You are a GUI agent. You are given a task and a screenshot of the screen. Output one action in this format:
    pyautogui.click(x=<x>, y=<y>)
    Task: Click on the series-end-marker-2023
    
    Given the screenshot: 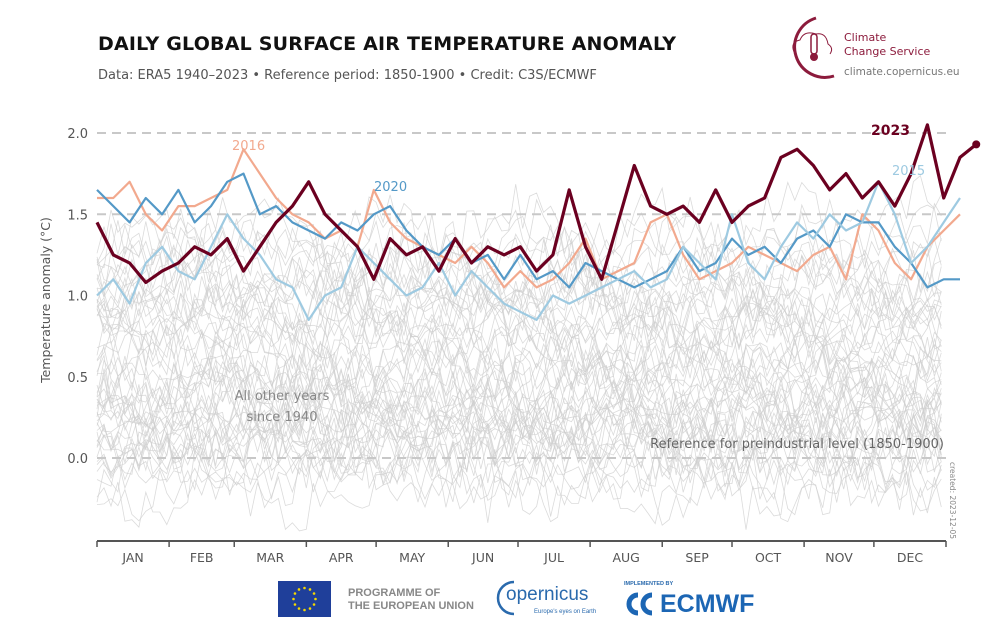 What is the action you would take?
    pyautogui.click(x=976, y=144)
    